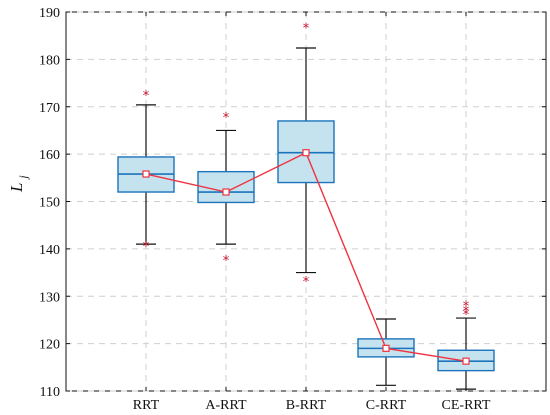 The height and width of the screenshot is (415, 550). Describe the element at coordinates (466, 405) in the screenshot. I see `x-tick-label: CE-RRT` at that location.